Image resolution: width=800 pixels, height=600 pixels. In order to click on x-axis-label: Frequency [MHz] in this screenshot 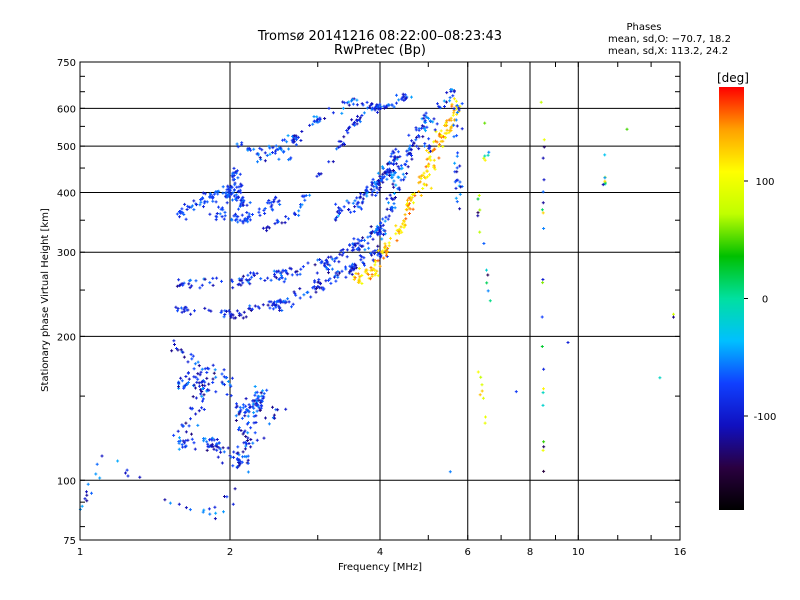, I will do `click(380, 567)`.